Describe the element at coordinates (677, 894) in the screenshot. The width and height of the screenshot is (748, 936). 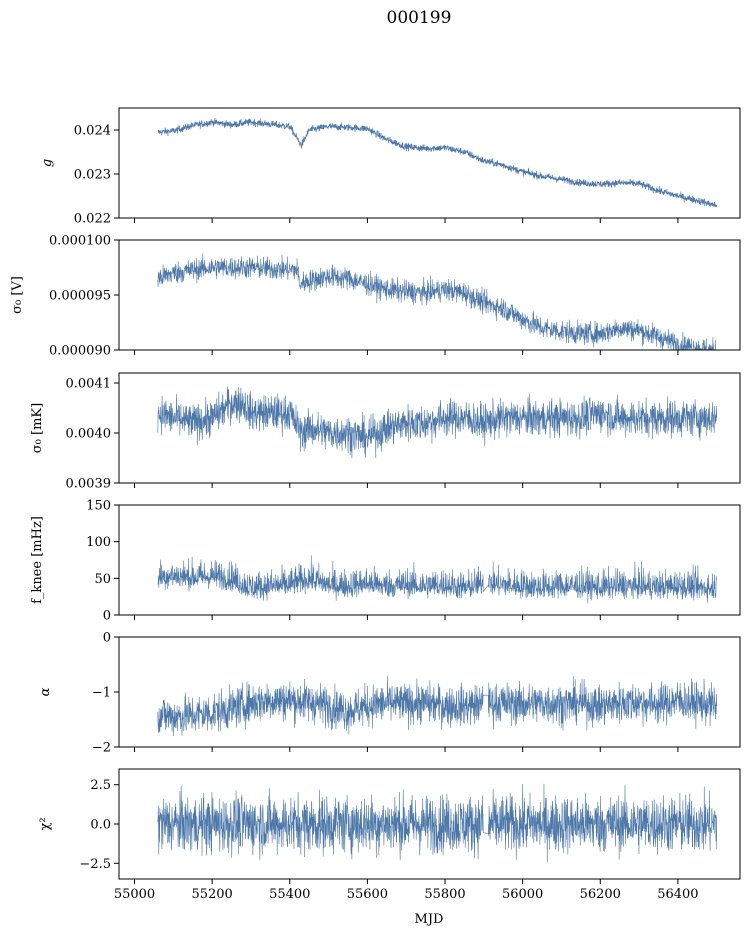
I see `x-tick-label: 56400` at that location.